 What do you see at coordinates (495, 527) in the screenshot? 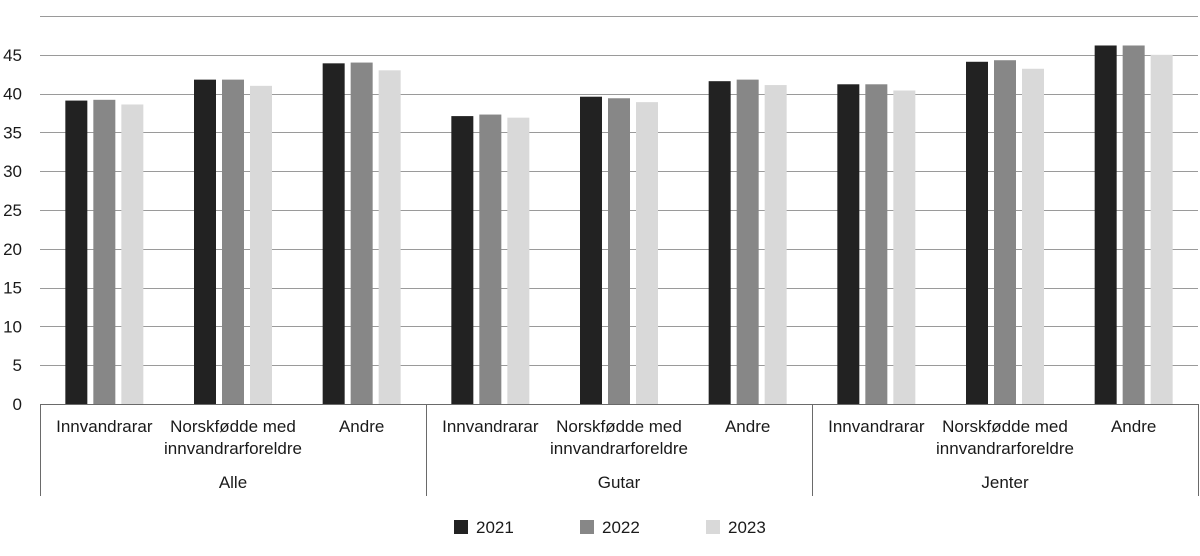
I see `legend-label: 2021` at bounding box center [495, 527].